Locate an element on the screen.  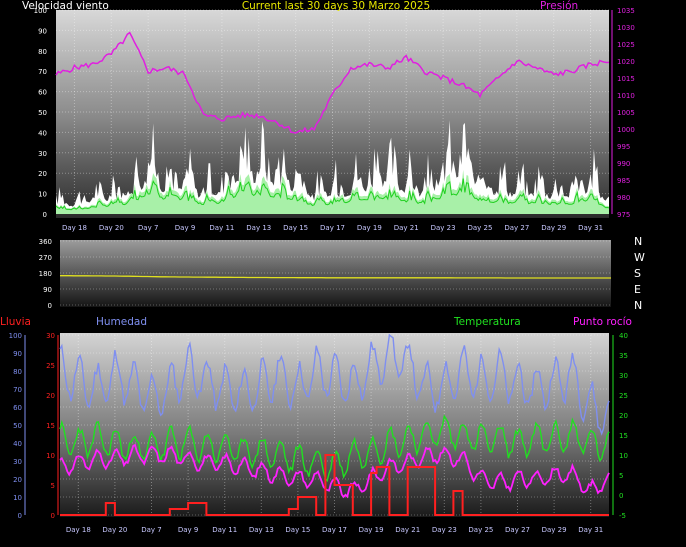
wind-day-tick: Day 13 is located at coordinates (258, 228).